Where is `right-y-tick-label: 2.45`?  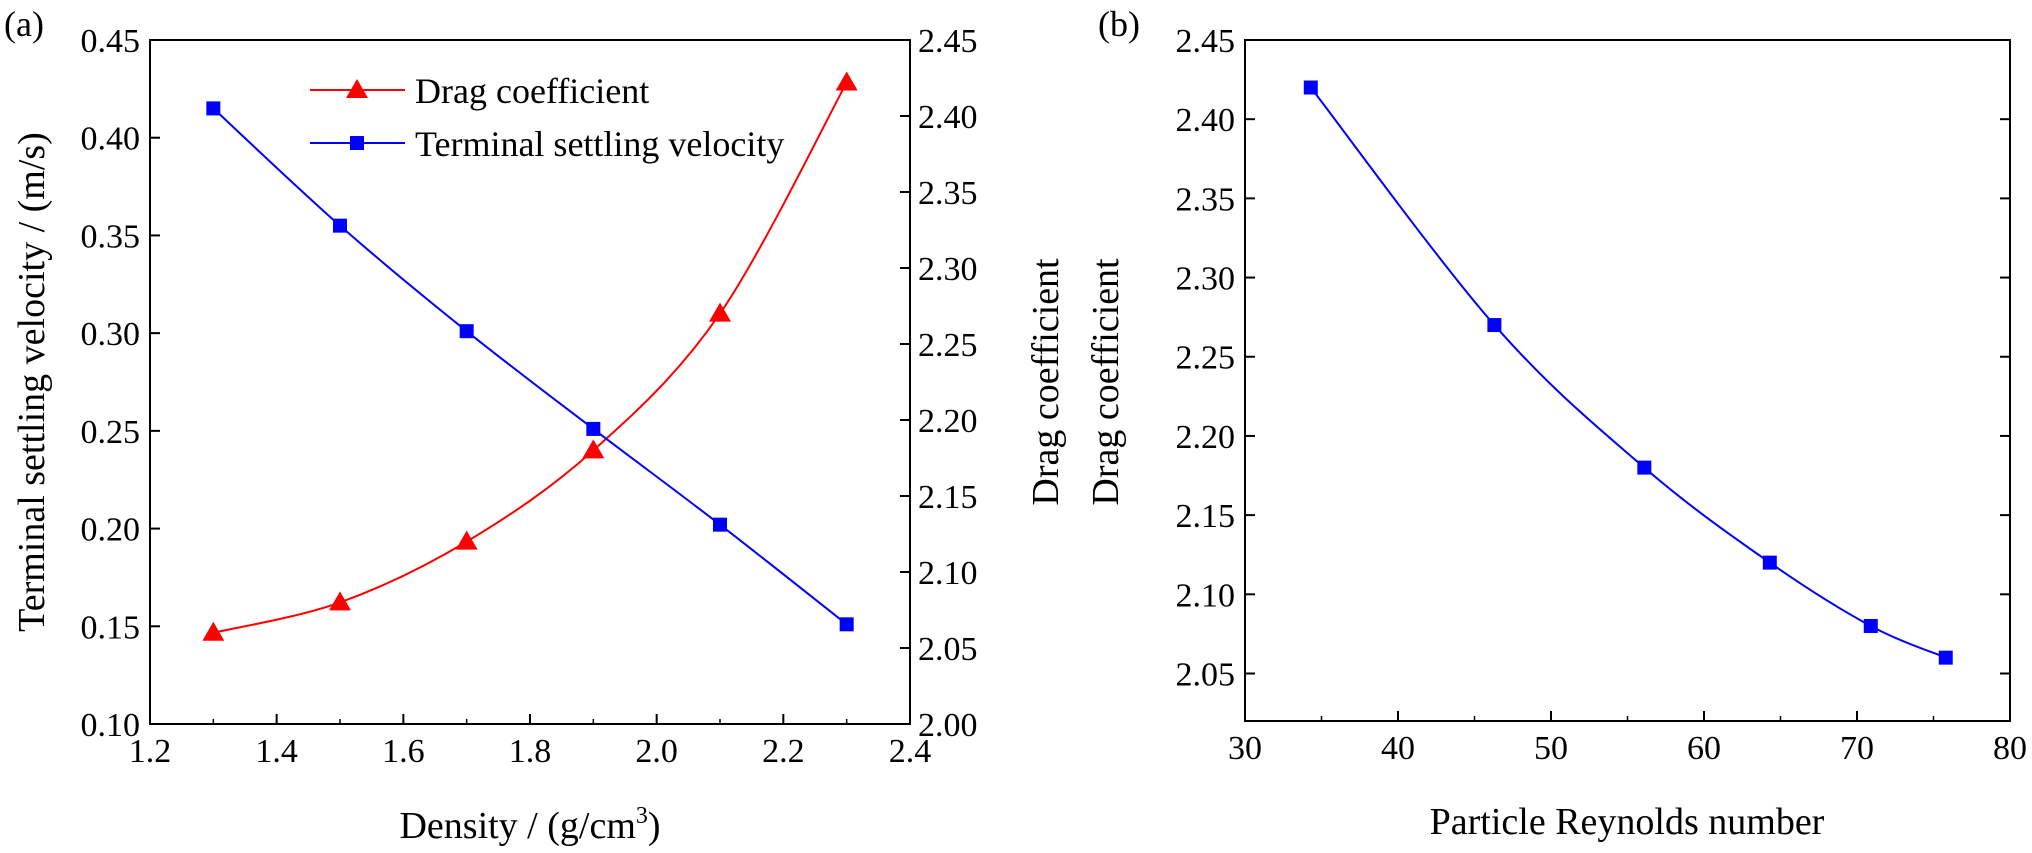
right-y-tick-label: 2.45 is located at coordinates (948, 41).